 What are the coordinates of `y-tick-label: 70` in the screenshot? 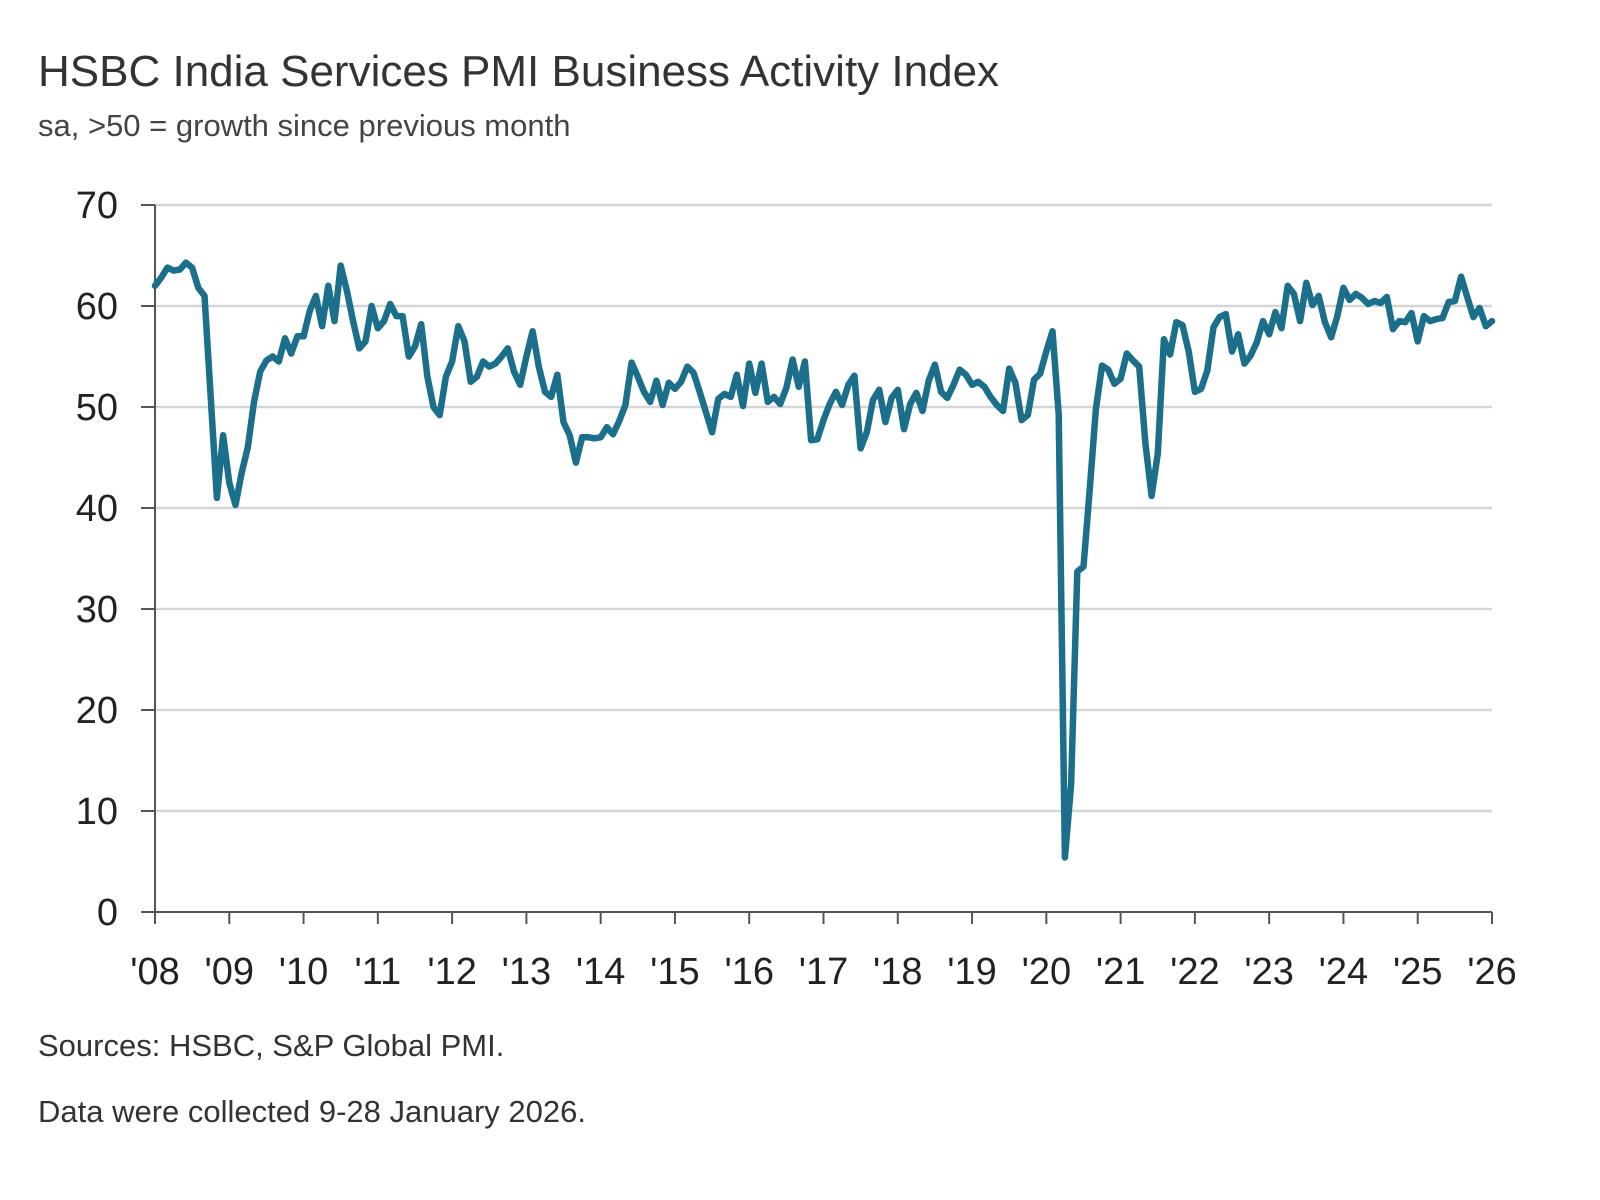 It's located at (97, 206).